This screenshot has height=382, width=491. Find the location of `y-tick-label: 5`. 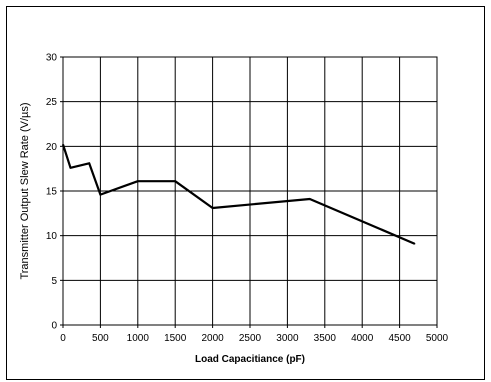

y-tick-label: 5 is located at coordinates (54, 281).